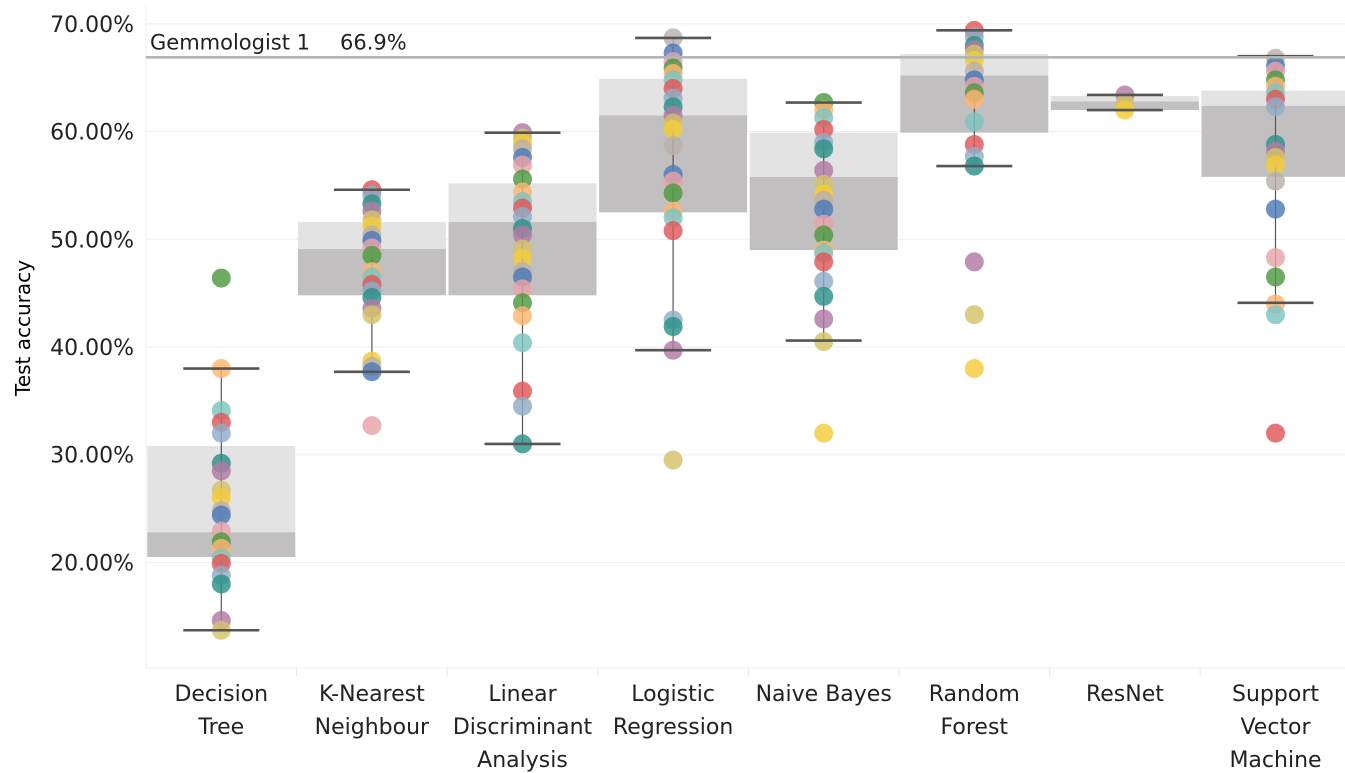  Describe the element at coordinates (230, 42) in the screenshot. I see `reference-line-label: Gemmologist 1` at that location.